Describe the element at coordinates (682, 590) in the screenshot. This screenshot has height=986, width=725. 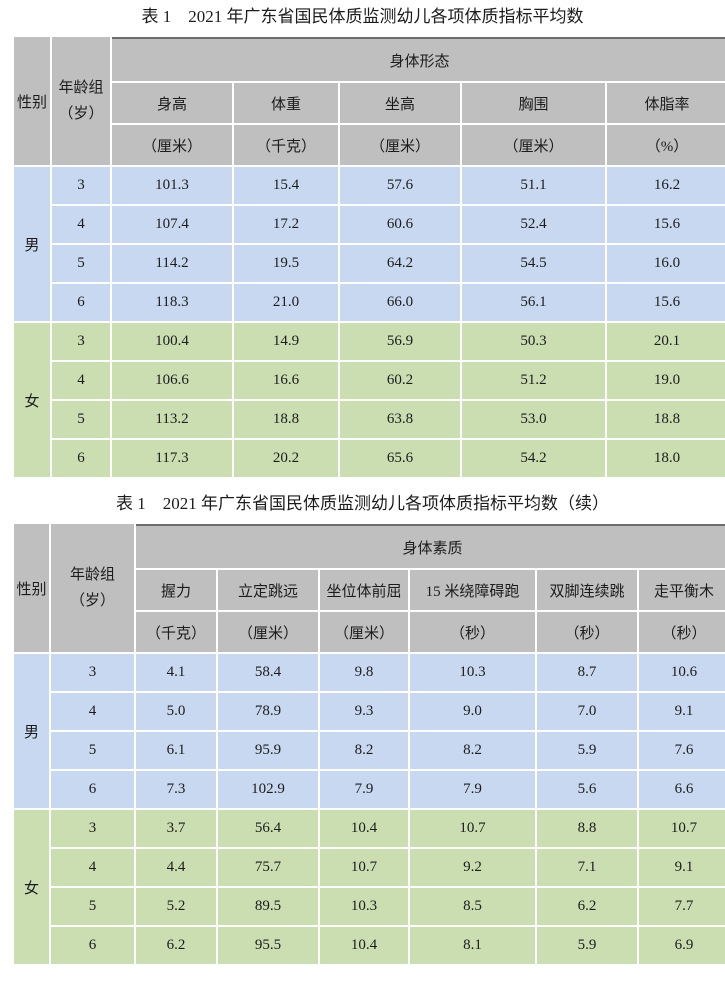
I see `measure-name-header: 走平衡木` at that location.